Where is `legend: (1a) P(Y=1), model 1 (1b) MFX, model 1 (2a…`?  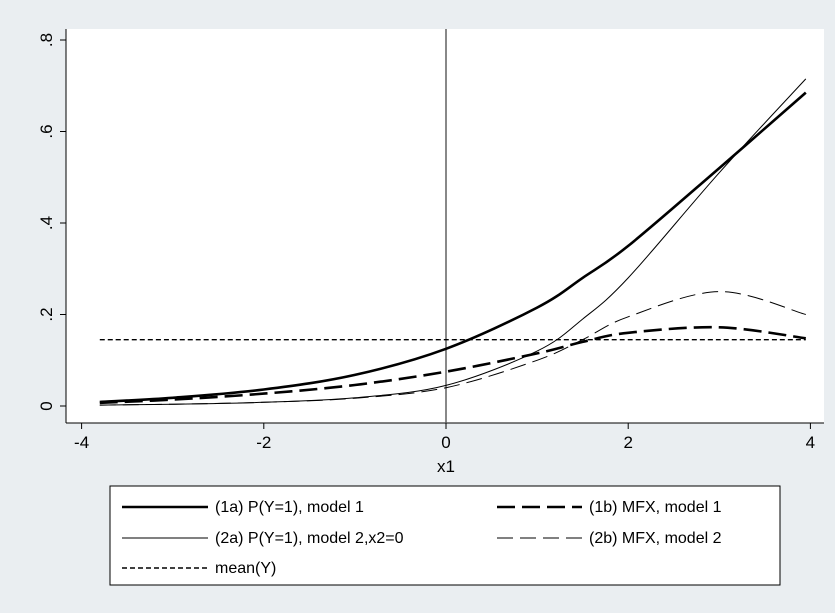
legend: (1a) P(Y=1), model 1 (1b) MFX, model 1 (2a… is located at coordinates (445, 535).